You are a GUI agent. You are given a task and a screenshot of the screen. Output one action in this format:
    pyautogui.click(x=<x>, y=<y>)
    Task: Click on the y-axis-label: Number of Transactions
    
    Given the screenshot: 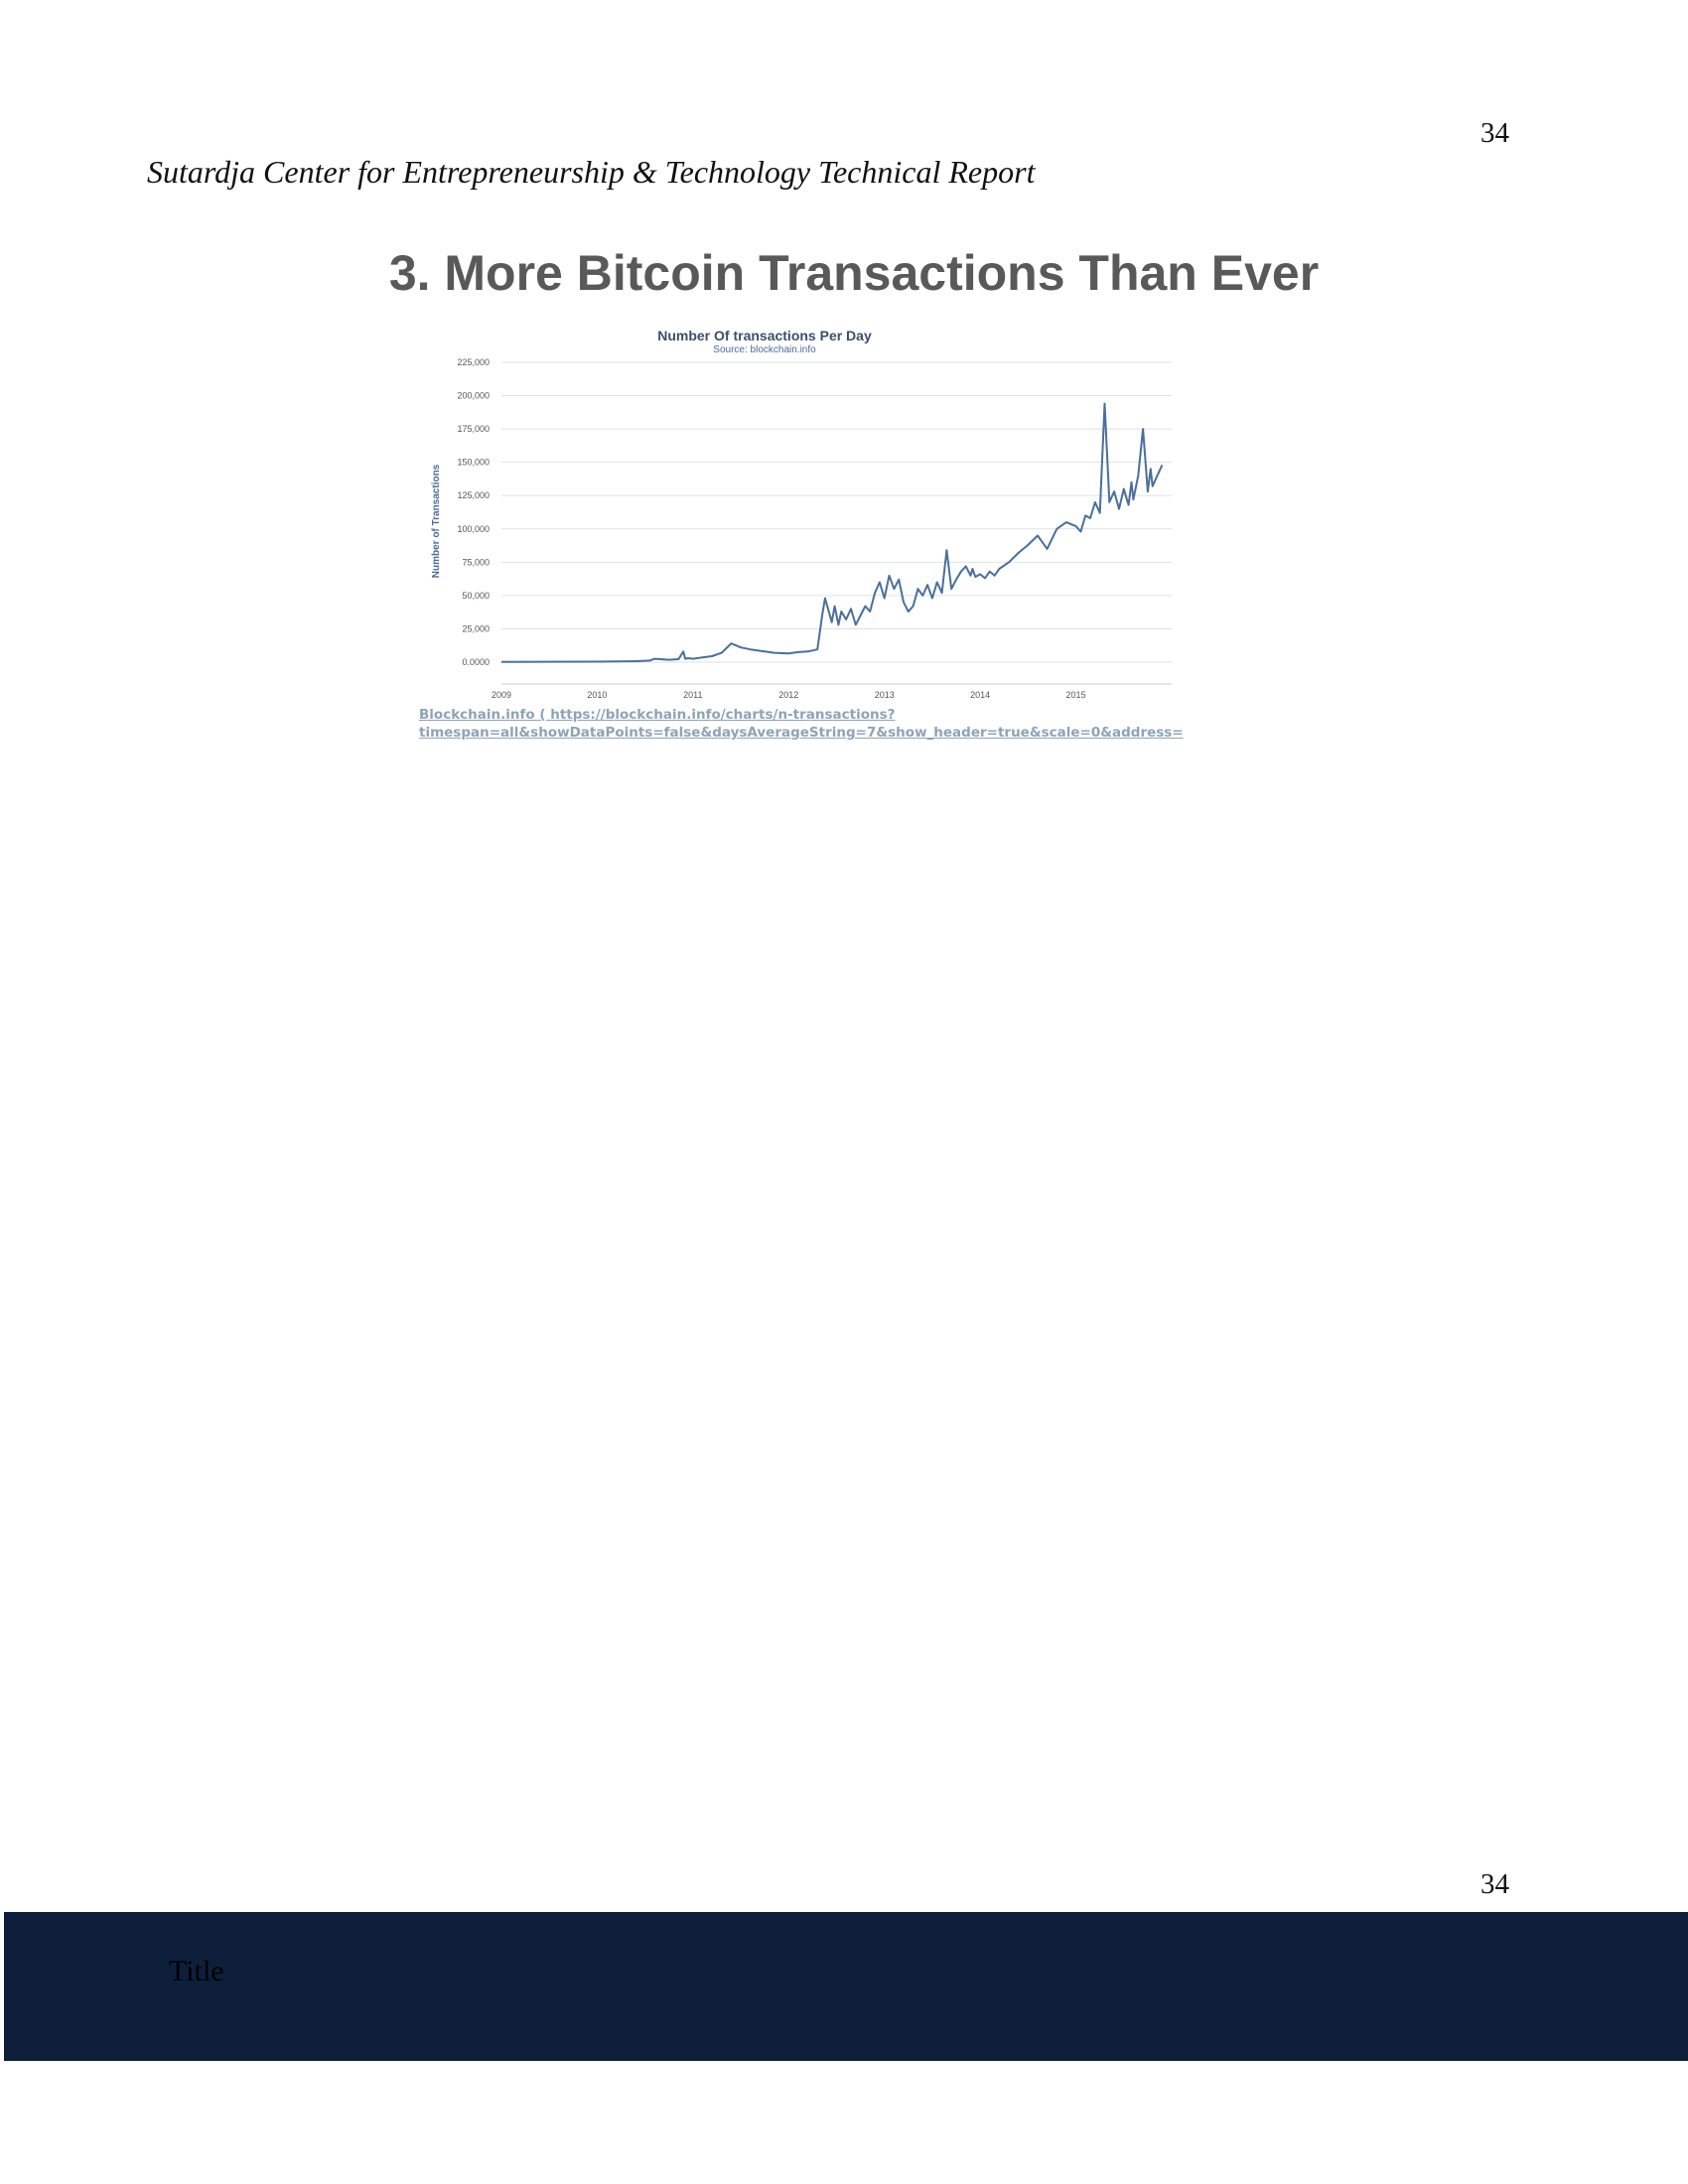 What is the action you would take?
    pyautogui.click(x=436, y=521)
    